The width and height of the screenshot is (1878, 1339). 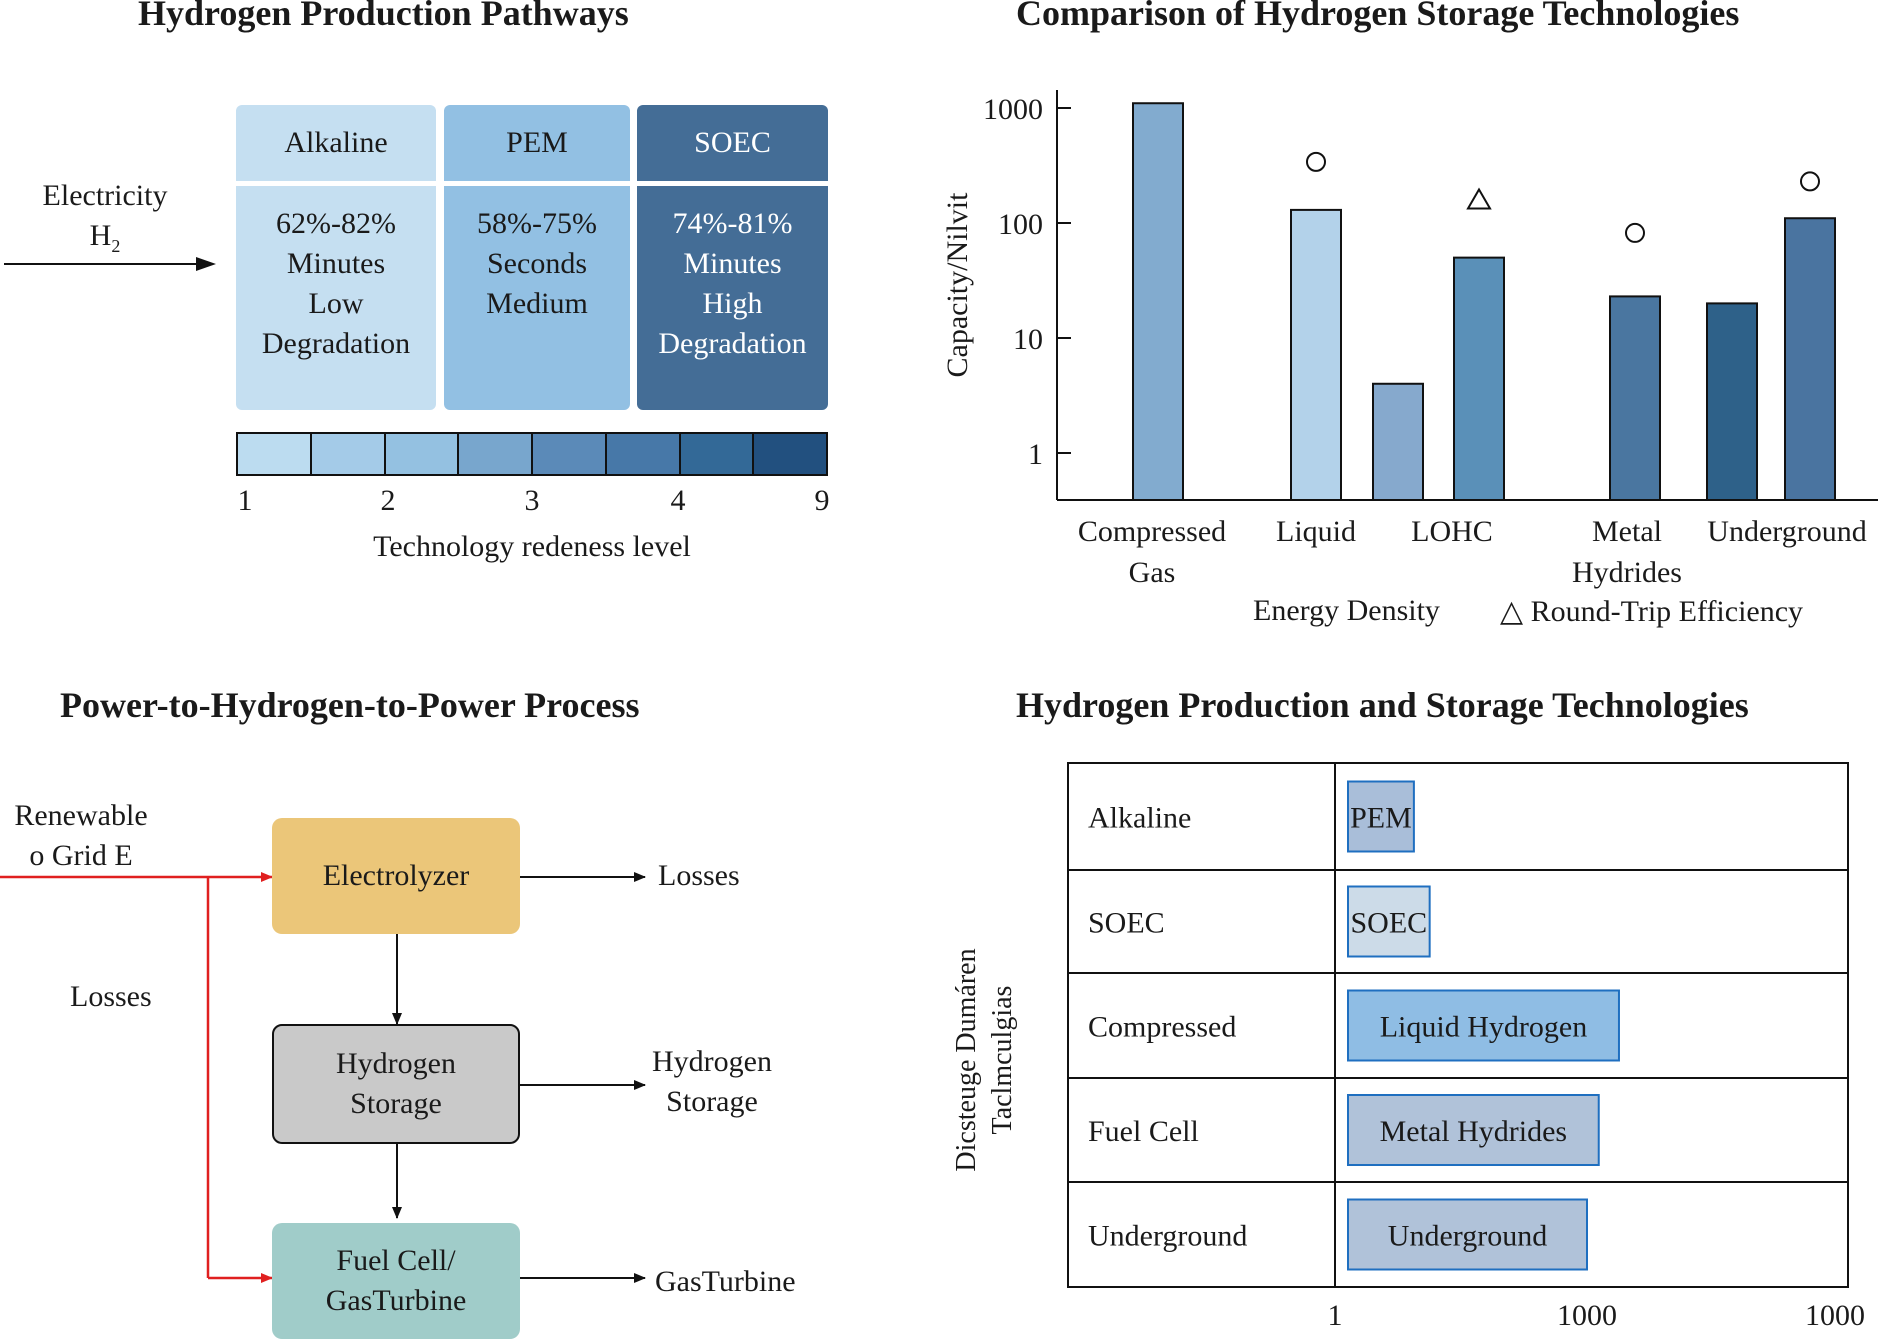 I want to click on output-line: Storage, so click(x=712, y=1101).